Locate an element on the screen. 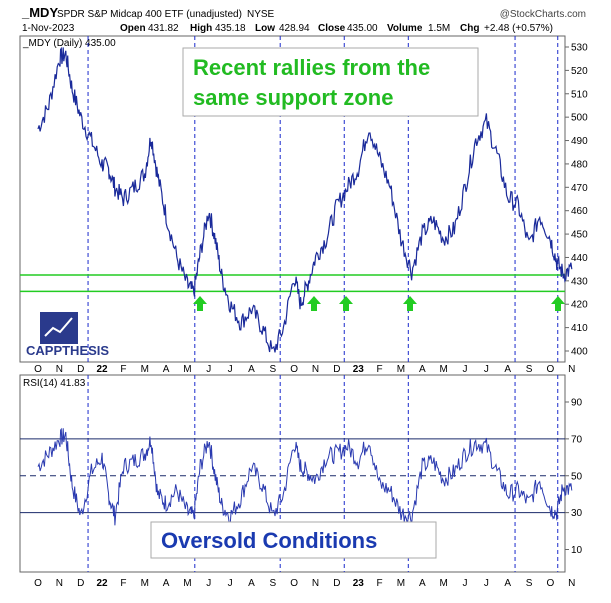 This screenshot has width=611, height=603. description-label: SPDR S&P Midcap 400 ETF (unadjusted) is located at coordinates (149, 14).